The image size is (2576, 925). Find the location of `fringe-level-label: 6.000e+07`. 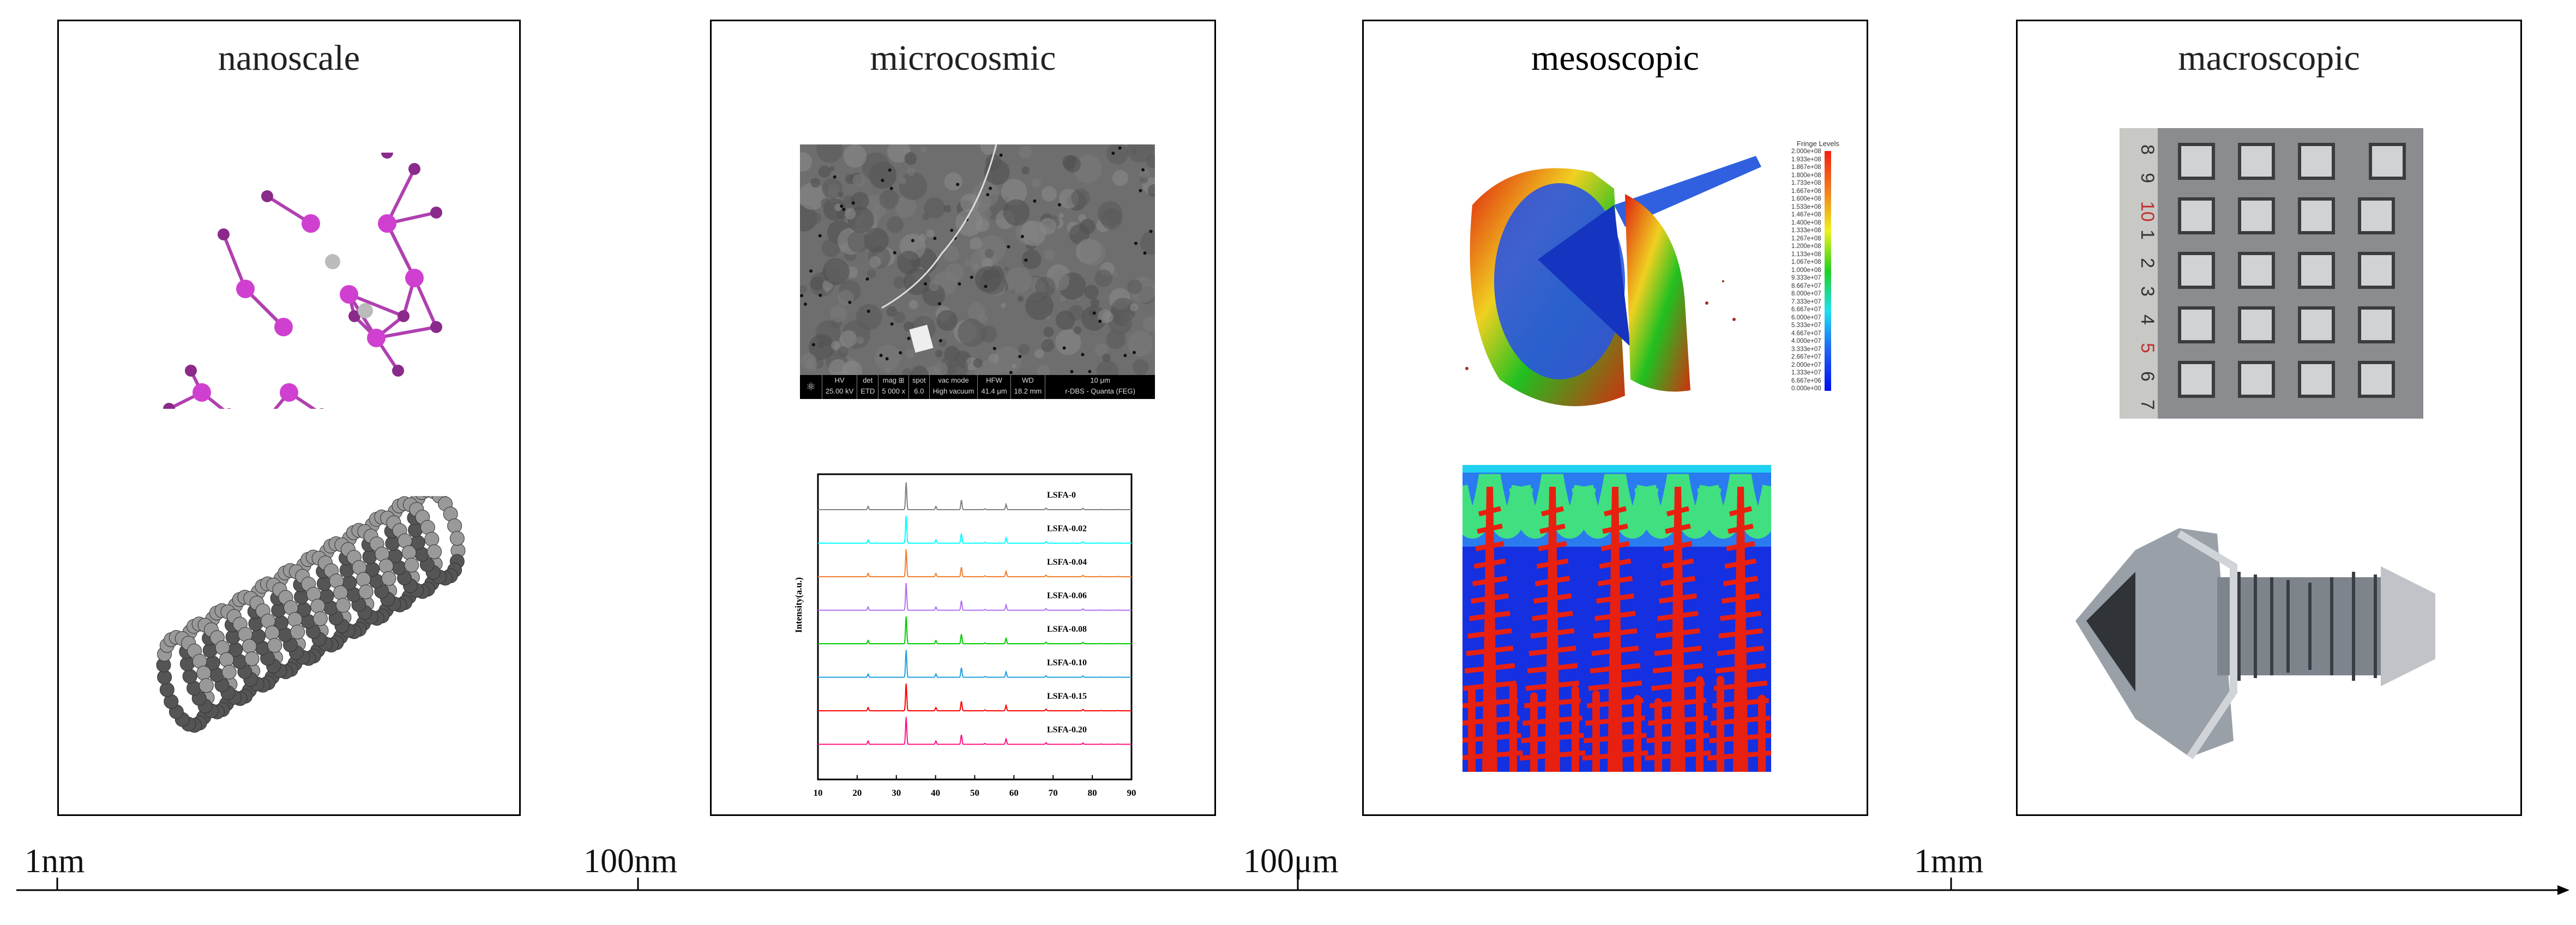

fringe-level-label: 6.000e+07 is located at coordinates (1806, 318).